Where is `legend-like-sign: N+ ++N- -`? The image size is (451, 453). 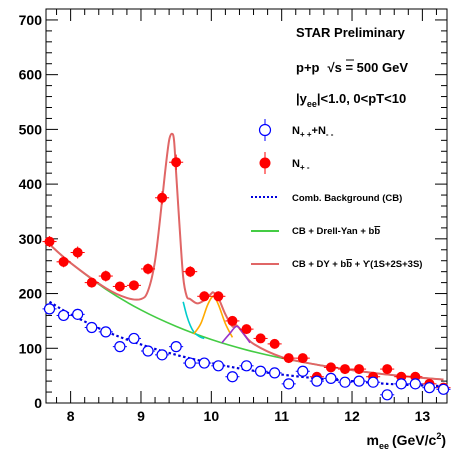 legend-like-sign: N+ ++N- - is located at coordinates (296, 130).